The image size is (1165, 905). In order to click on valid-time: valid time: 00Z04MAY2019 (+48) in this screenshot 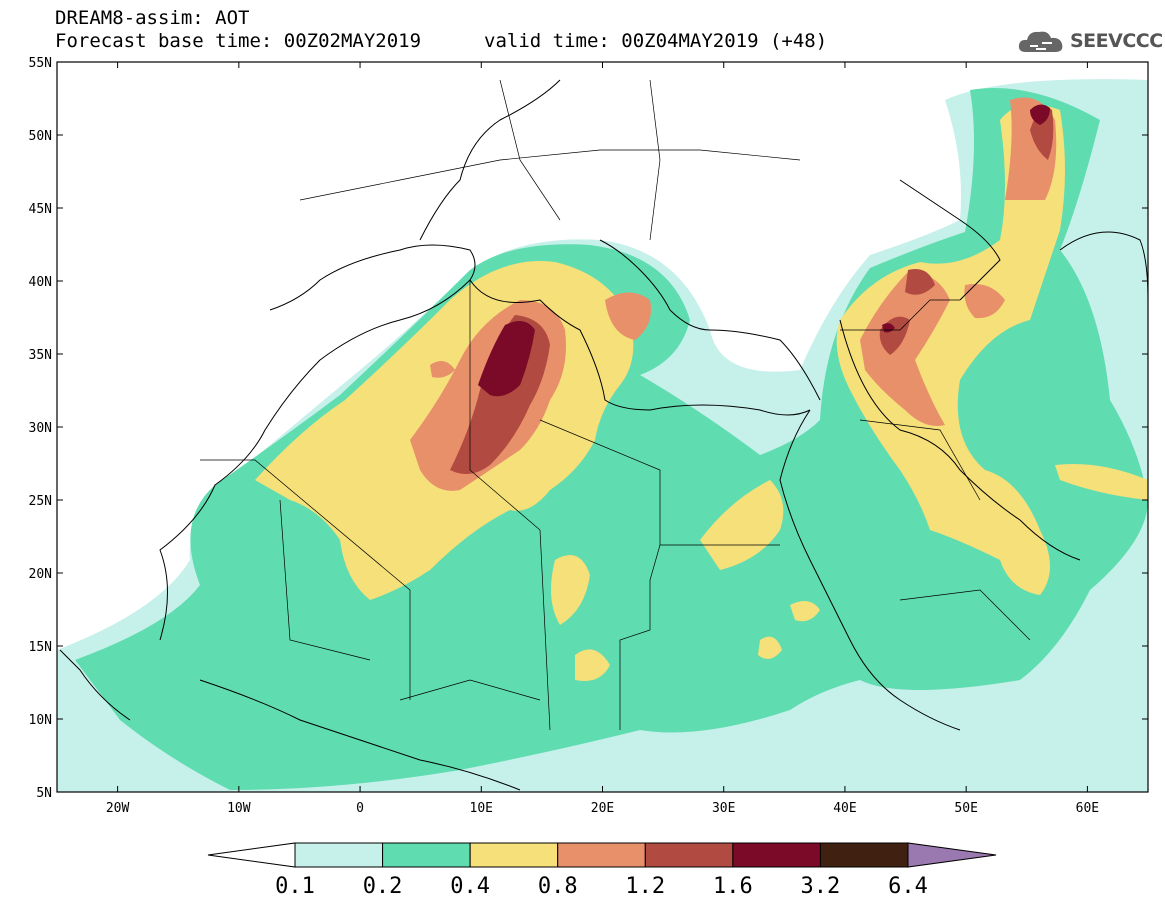, I will do `click(656, 41)`.